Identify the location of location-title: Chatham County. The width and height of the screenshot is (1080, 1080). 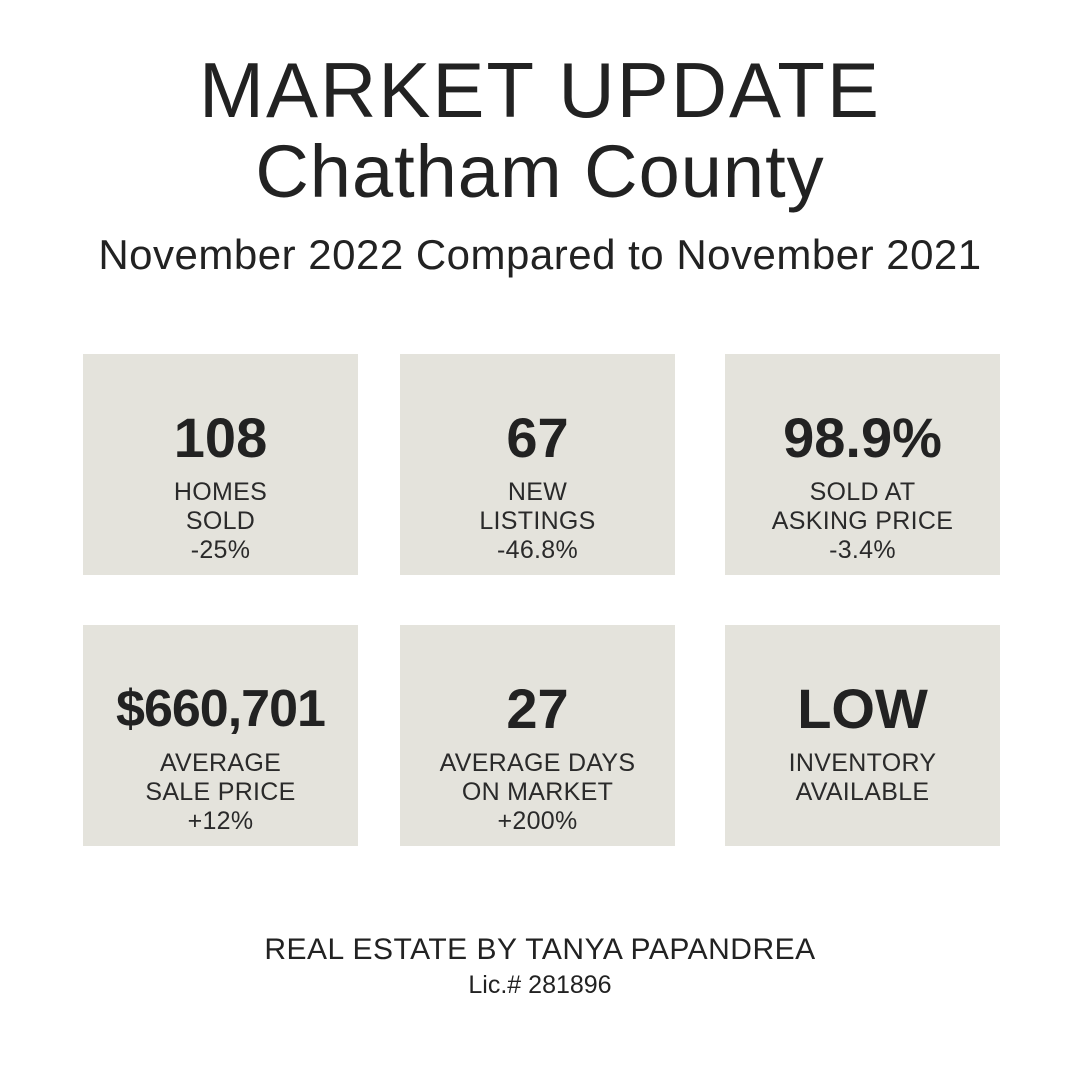
(540, 171).